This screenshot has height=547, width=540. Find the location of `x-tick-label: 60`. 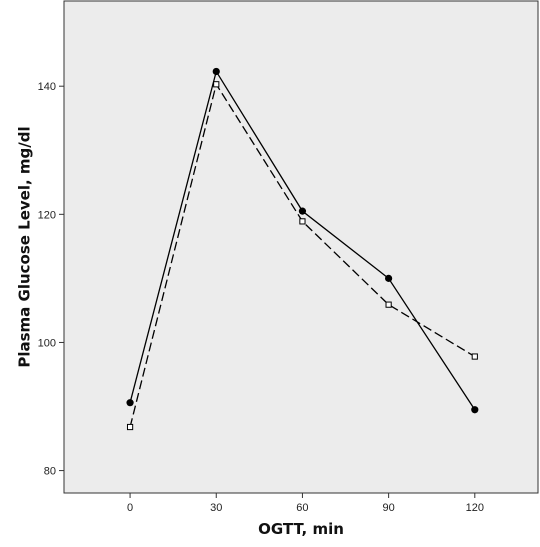

x-tick-label: 60 is located at coordinates (302, 508).